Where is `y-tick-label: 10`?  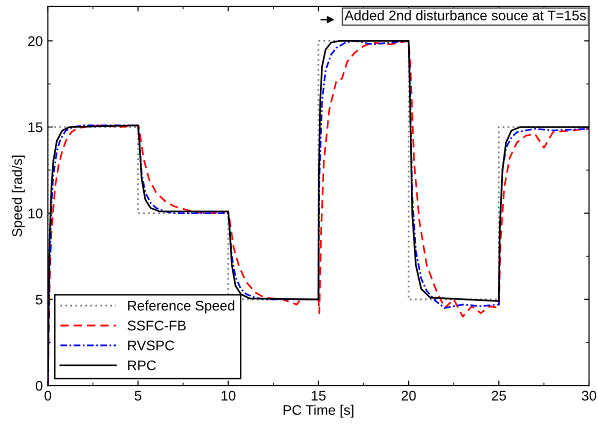 y-tick-label: 10 is located at coordinates (35, 213).